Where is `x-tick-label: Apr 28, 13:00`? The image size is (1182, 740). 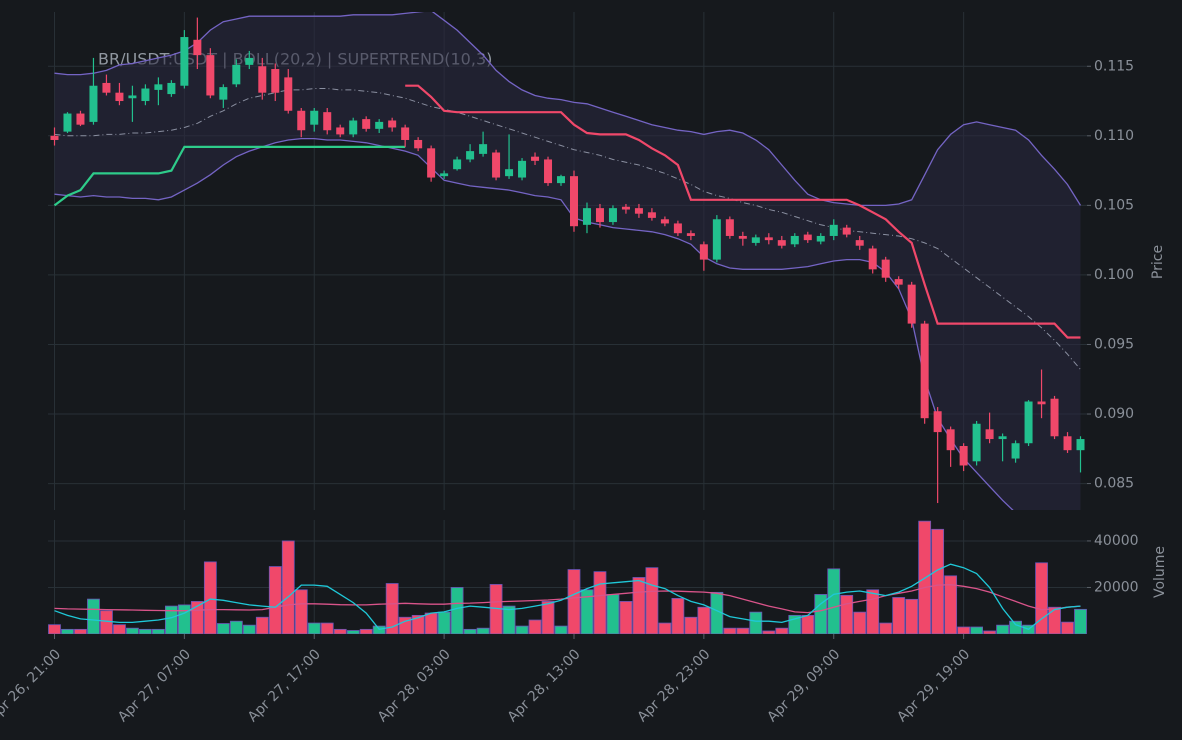 x-tick-label: Apr 28, 13:00 is located at coordinates (544, 685).